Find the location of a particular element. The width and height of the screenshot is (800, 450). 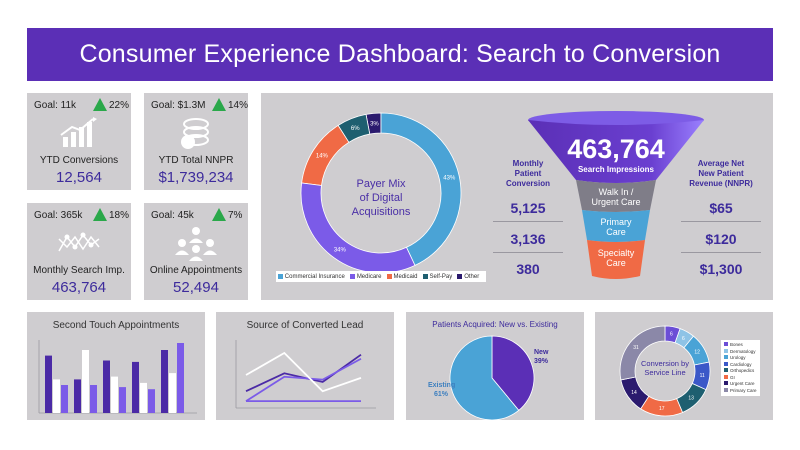

legend-item: Dermatology is located at coordinates (740, 352).